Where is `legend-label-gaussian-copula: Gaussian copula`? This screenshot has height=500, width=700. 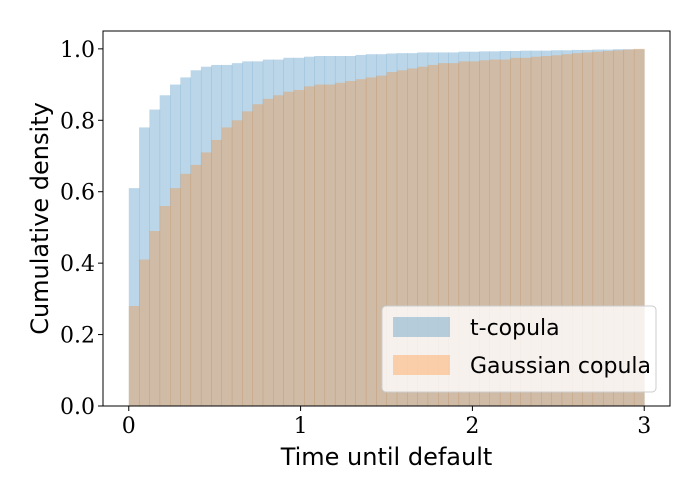
legend-label-gaussian-copula: Gaussian copula is located at coordinates (560, 366).